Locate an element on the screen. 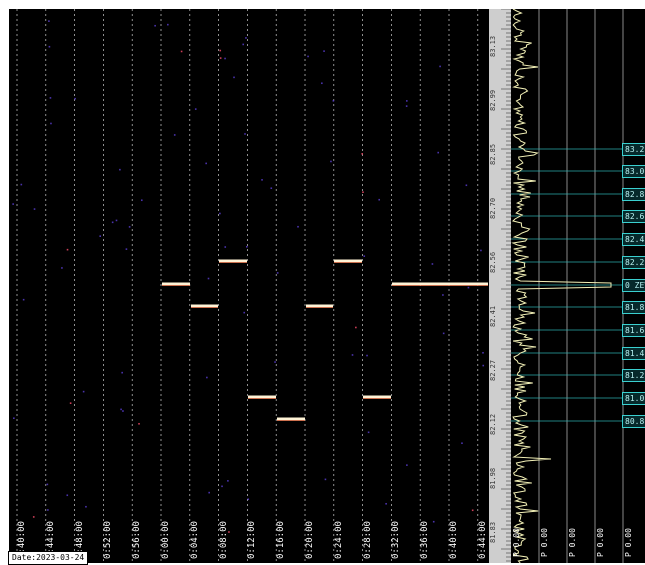 The image size is (645, 565). time-tick-label: 0:16:00 is located at coordinates (281, 540).